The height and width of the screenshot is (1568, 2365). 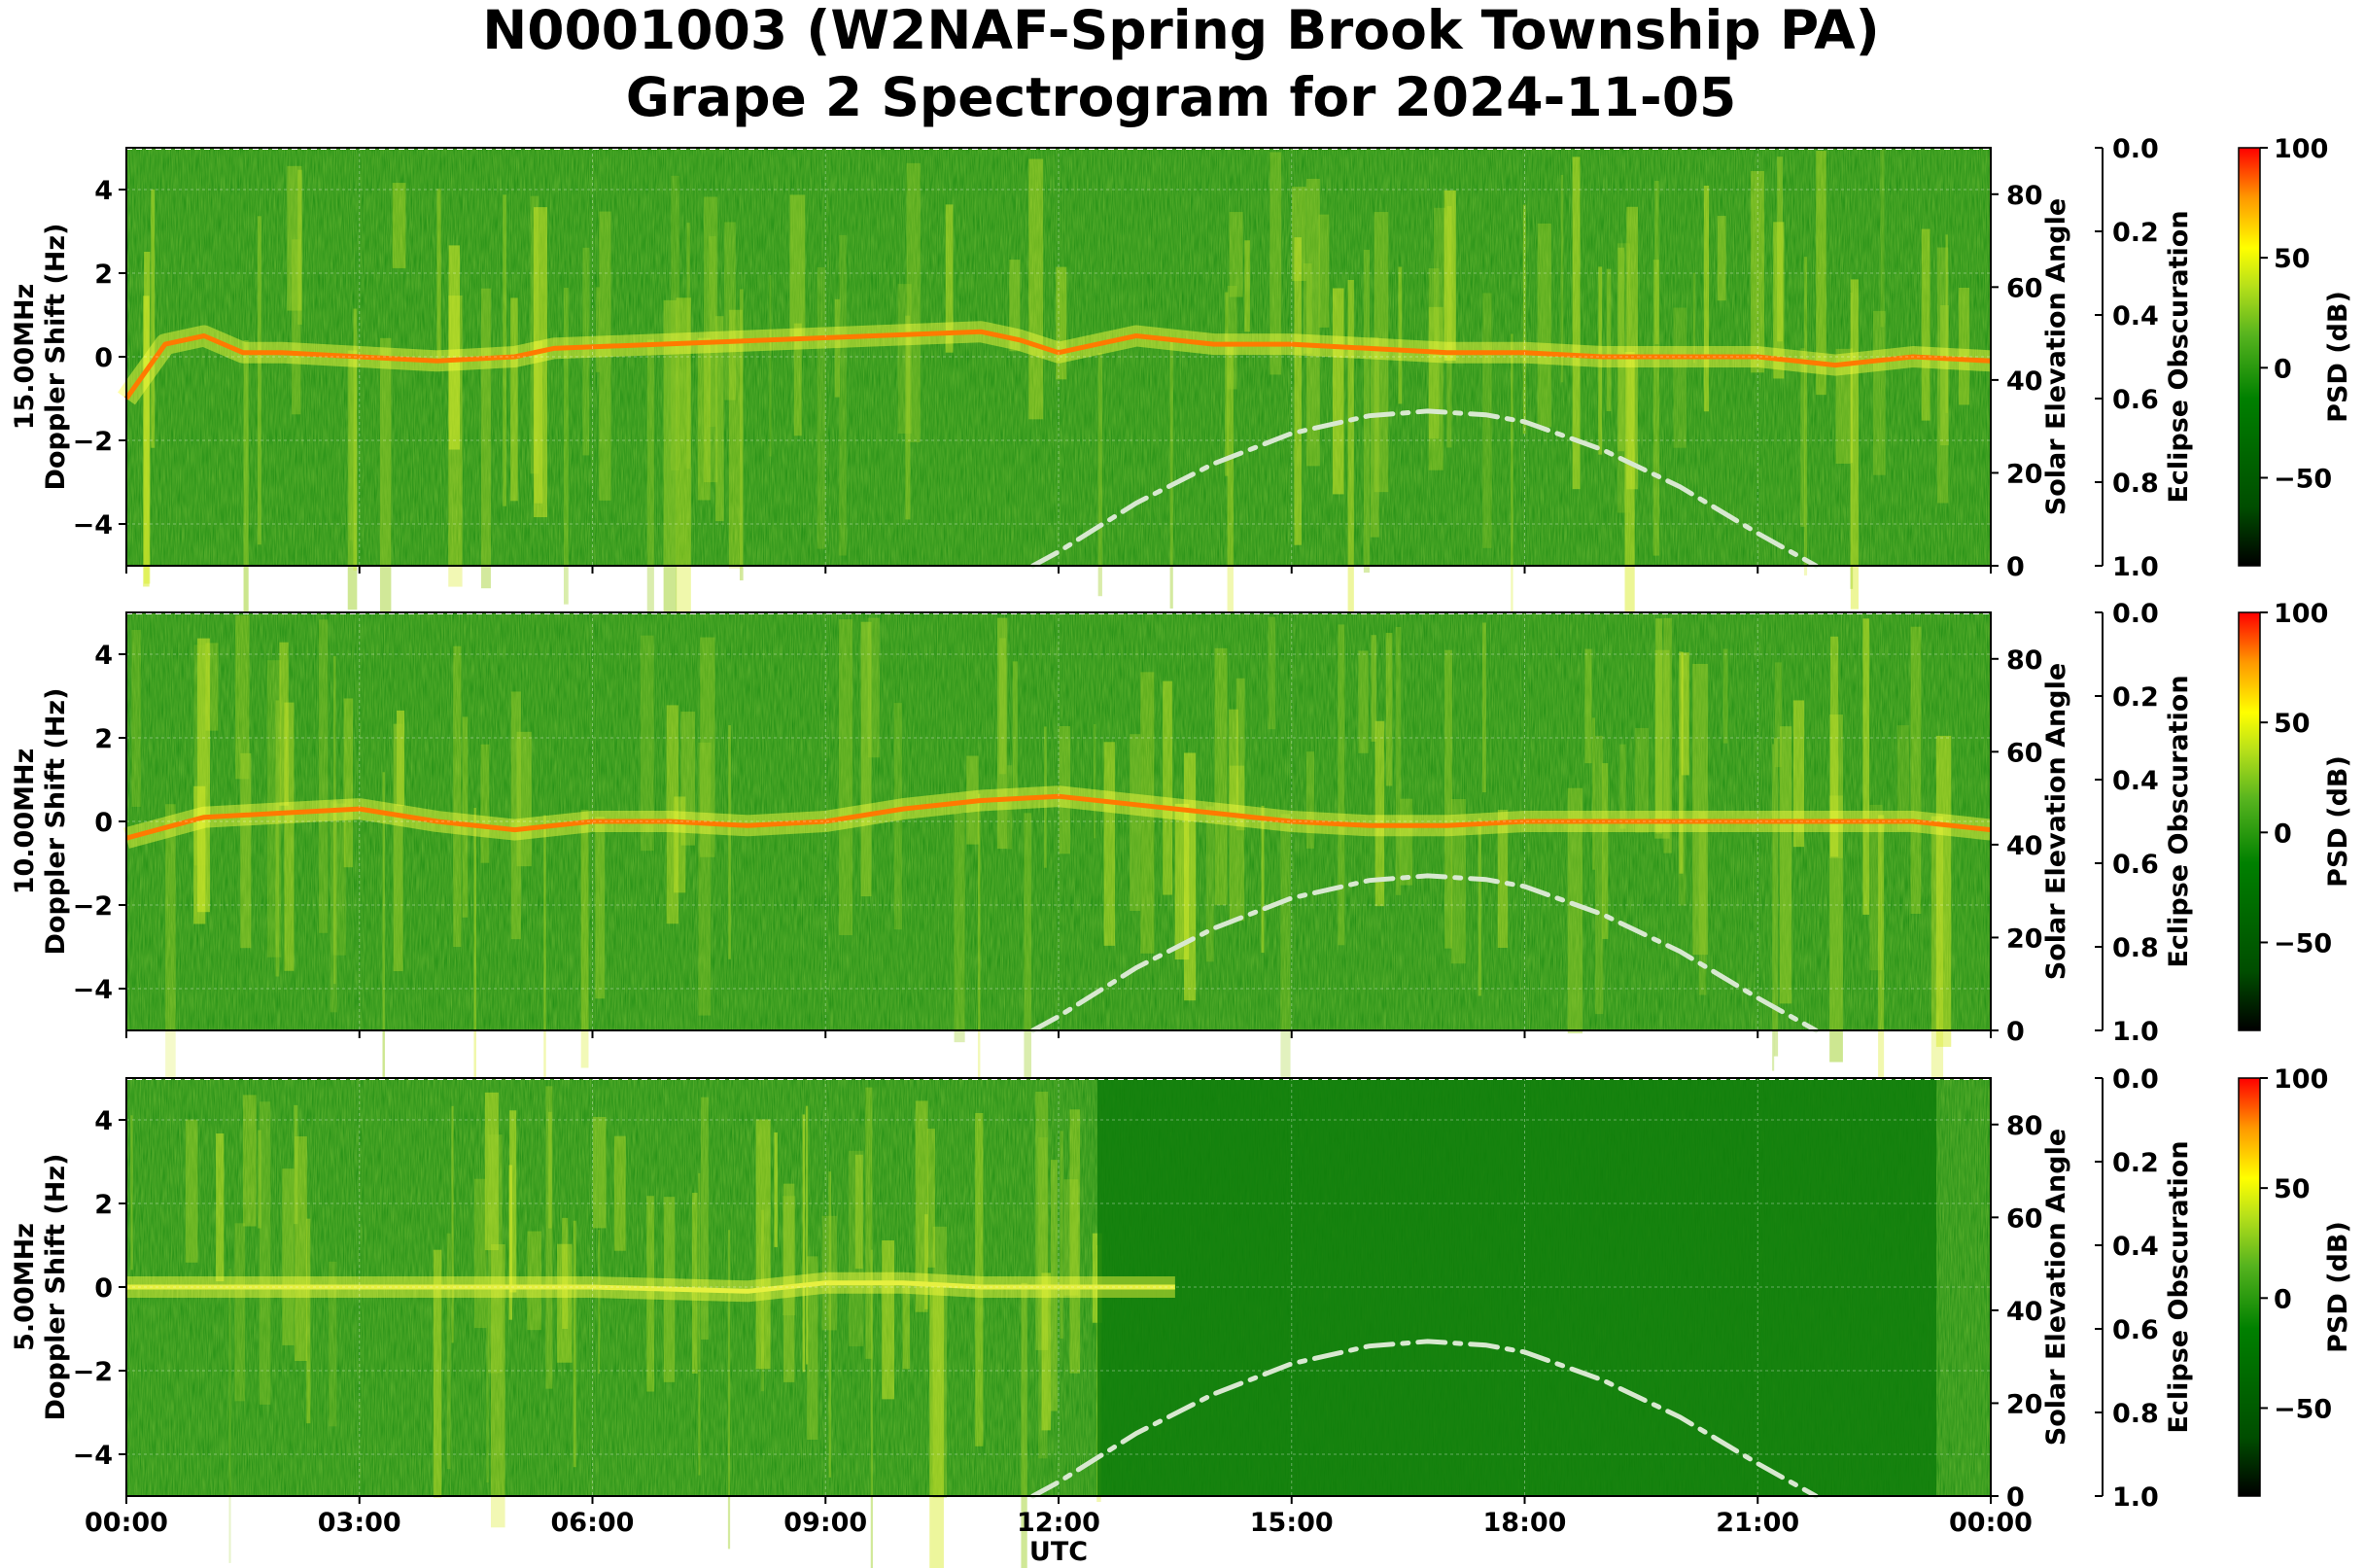 I want to click on x-tick-label: 21:00, so click(x=1757, y=1523).